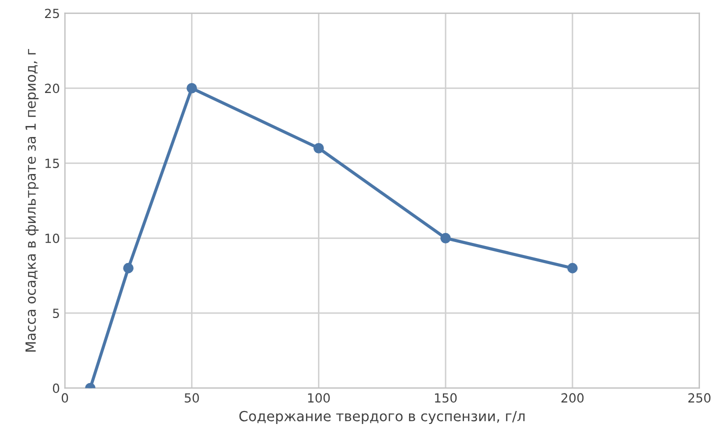 Image resolution: width=721 pixels, height=441 pixels. I want to click on x-tick-label: 100, so click(319, 398).